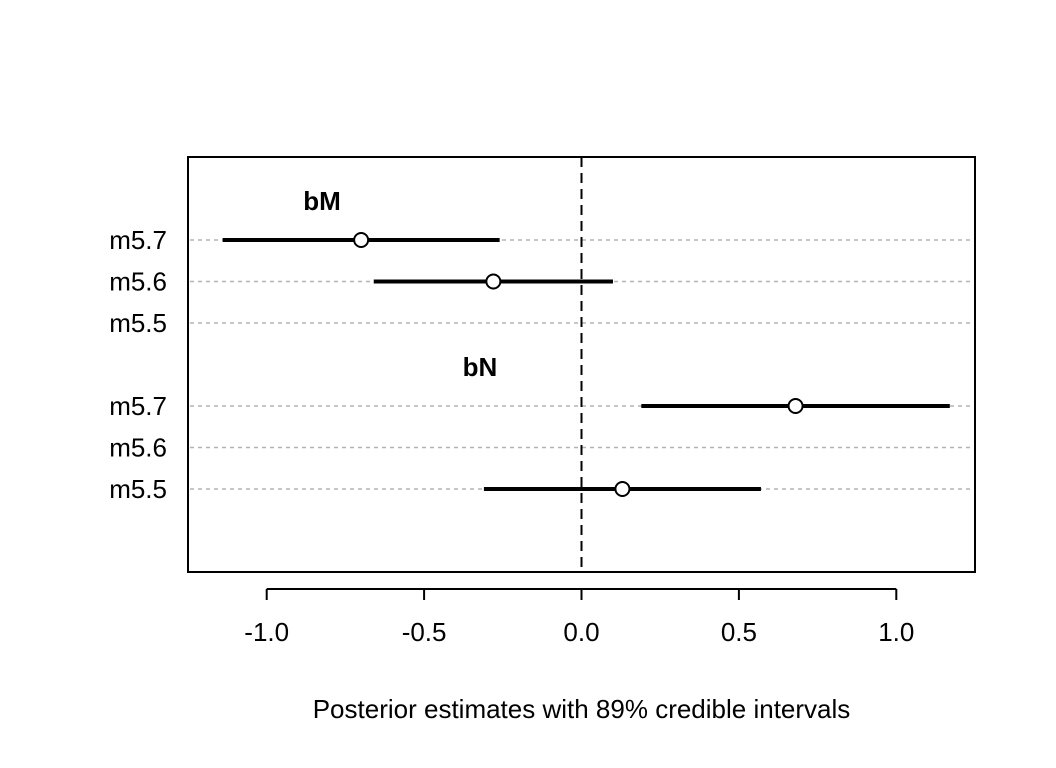 The height and width of the screenshot is (768, 1056). Describe the element at coordinates (896, 632) in the screenshot. I see `x-tick-label: 1.0` at that location.